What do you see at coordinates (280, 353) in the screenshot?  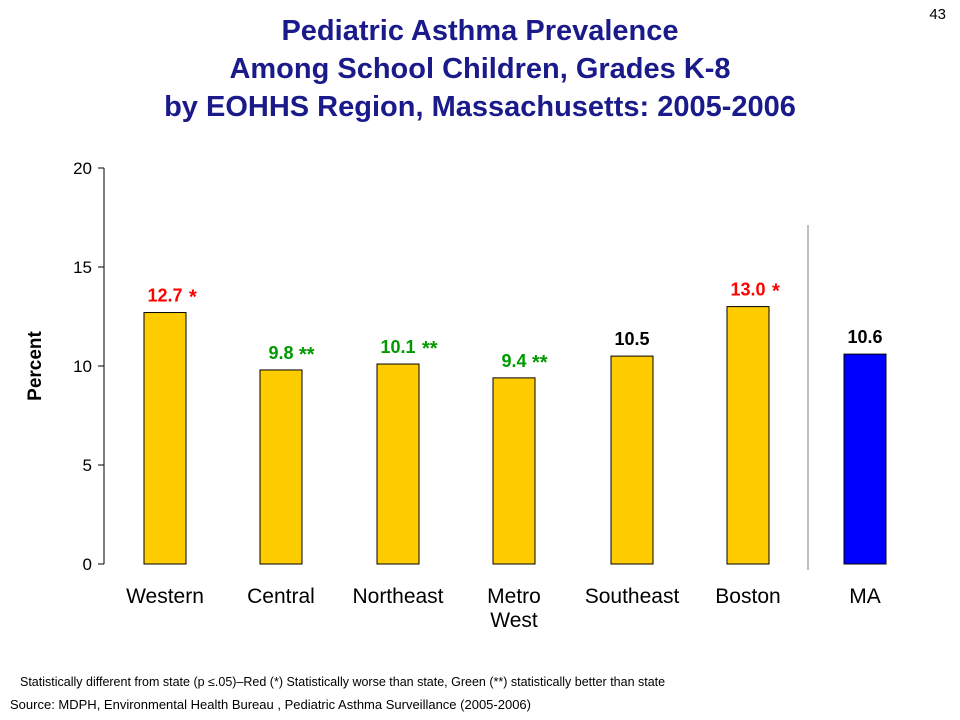 I see `value-label-1: 9.8` at bounding box center [280, 353].